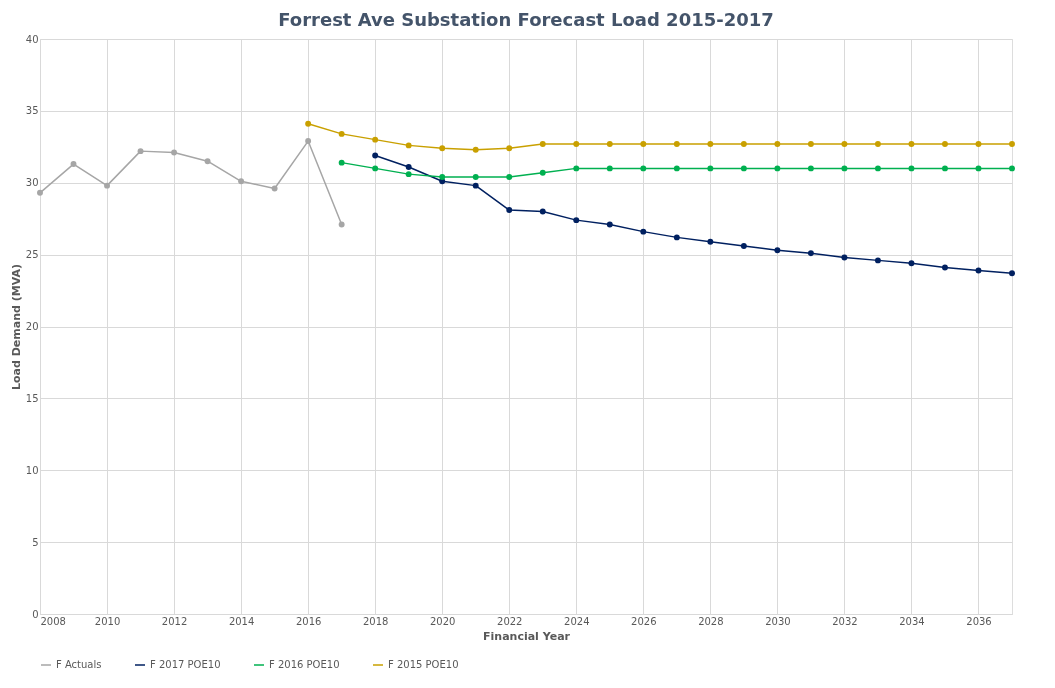 The image size is (1055, 688). What do you see at coordinates (375, 621) in the screenshot?
I see `x-tick-label: 2018` at bounding box center [375, 621].